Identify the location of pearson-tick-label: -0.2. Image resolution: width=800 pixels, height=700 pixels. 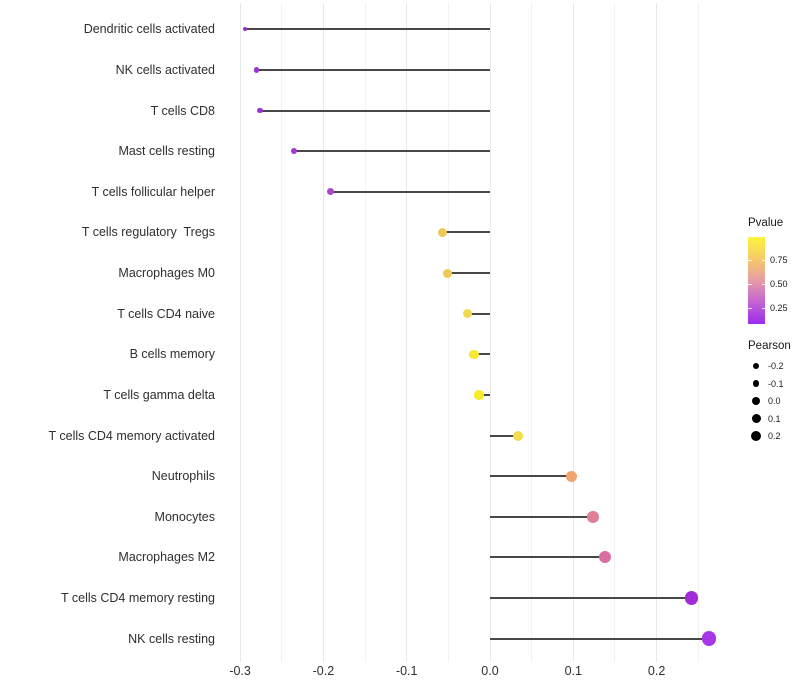
(776, 366).